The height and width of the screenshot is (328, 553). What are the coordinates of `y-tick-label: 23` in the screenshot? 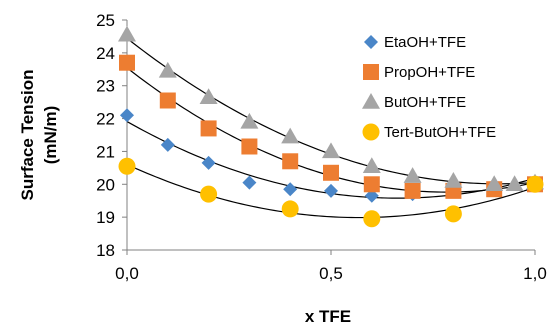 It's located at (105, 86).